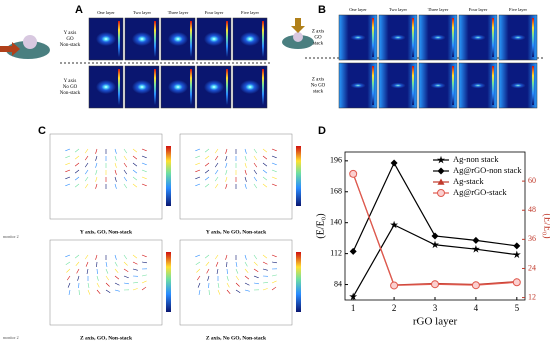 The height and width of the screenshot is (346, 550). I want to click on legend-marker, so click(441, 171).